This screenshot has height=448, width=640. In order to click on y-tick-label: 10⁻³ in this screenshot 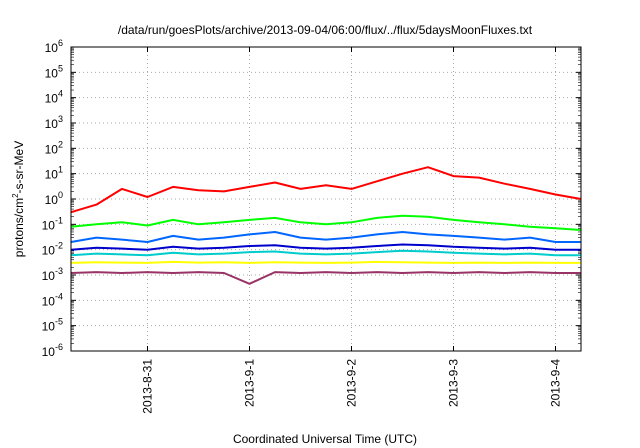, I will do `click(52, 274)`.